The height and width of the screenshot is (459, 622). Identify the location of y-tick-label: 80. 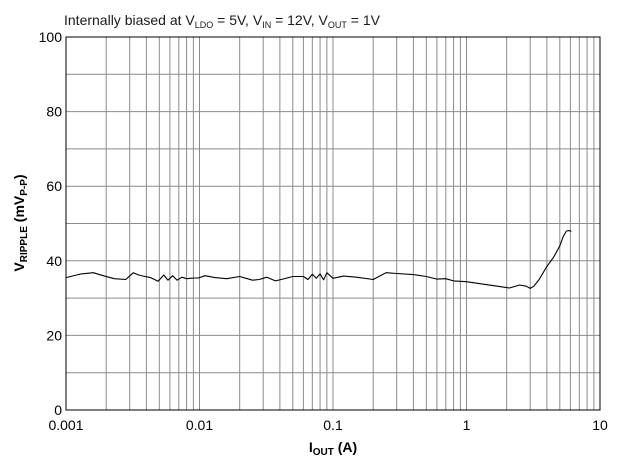
(54, 112).